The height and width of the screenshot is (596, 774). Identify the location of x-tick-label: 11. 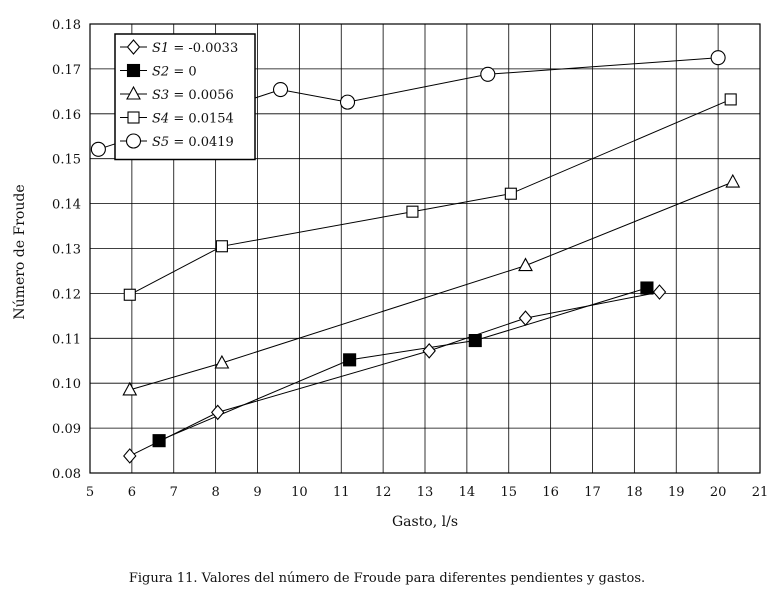
(341, 492).